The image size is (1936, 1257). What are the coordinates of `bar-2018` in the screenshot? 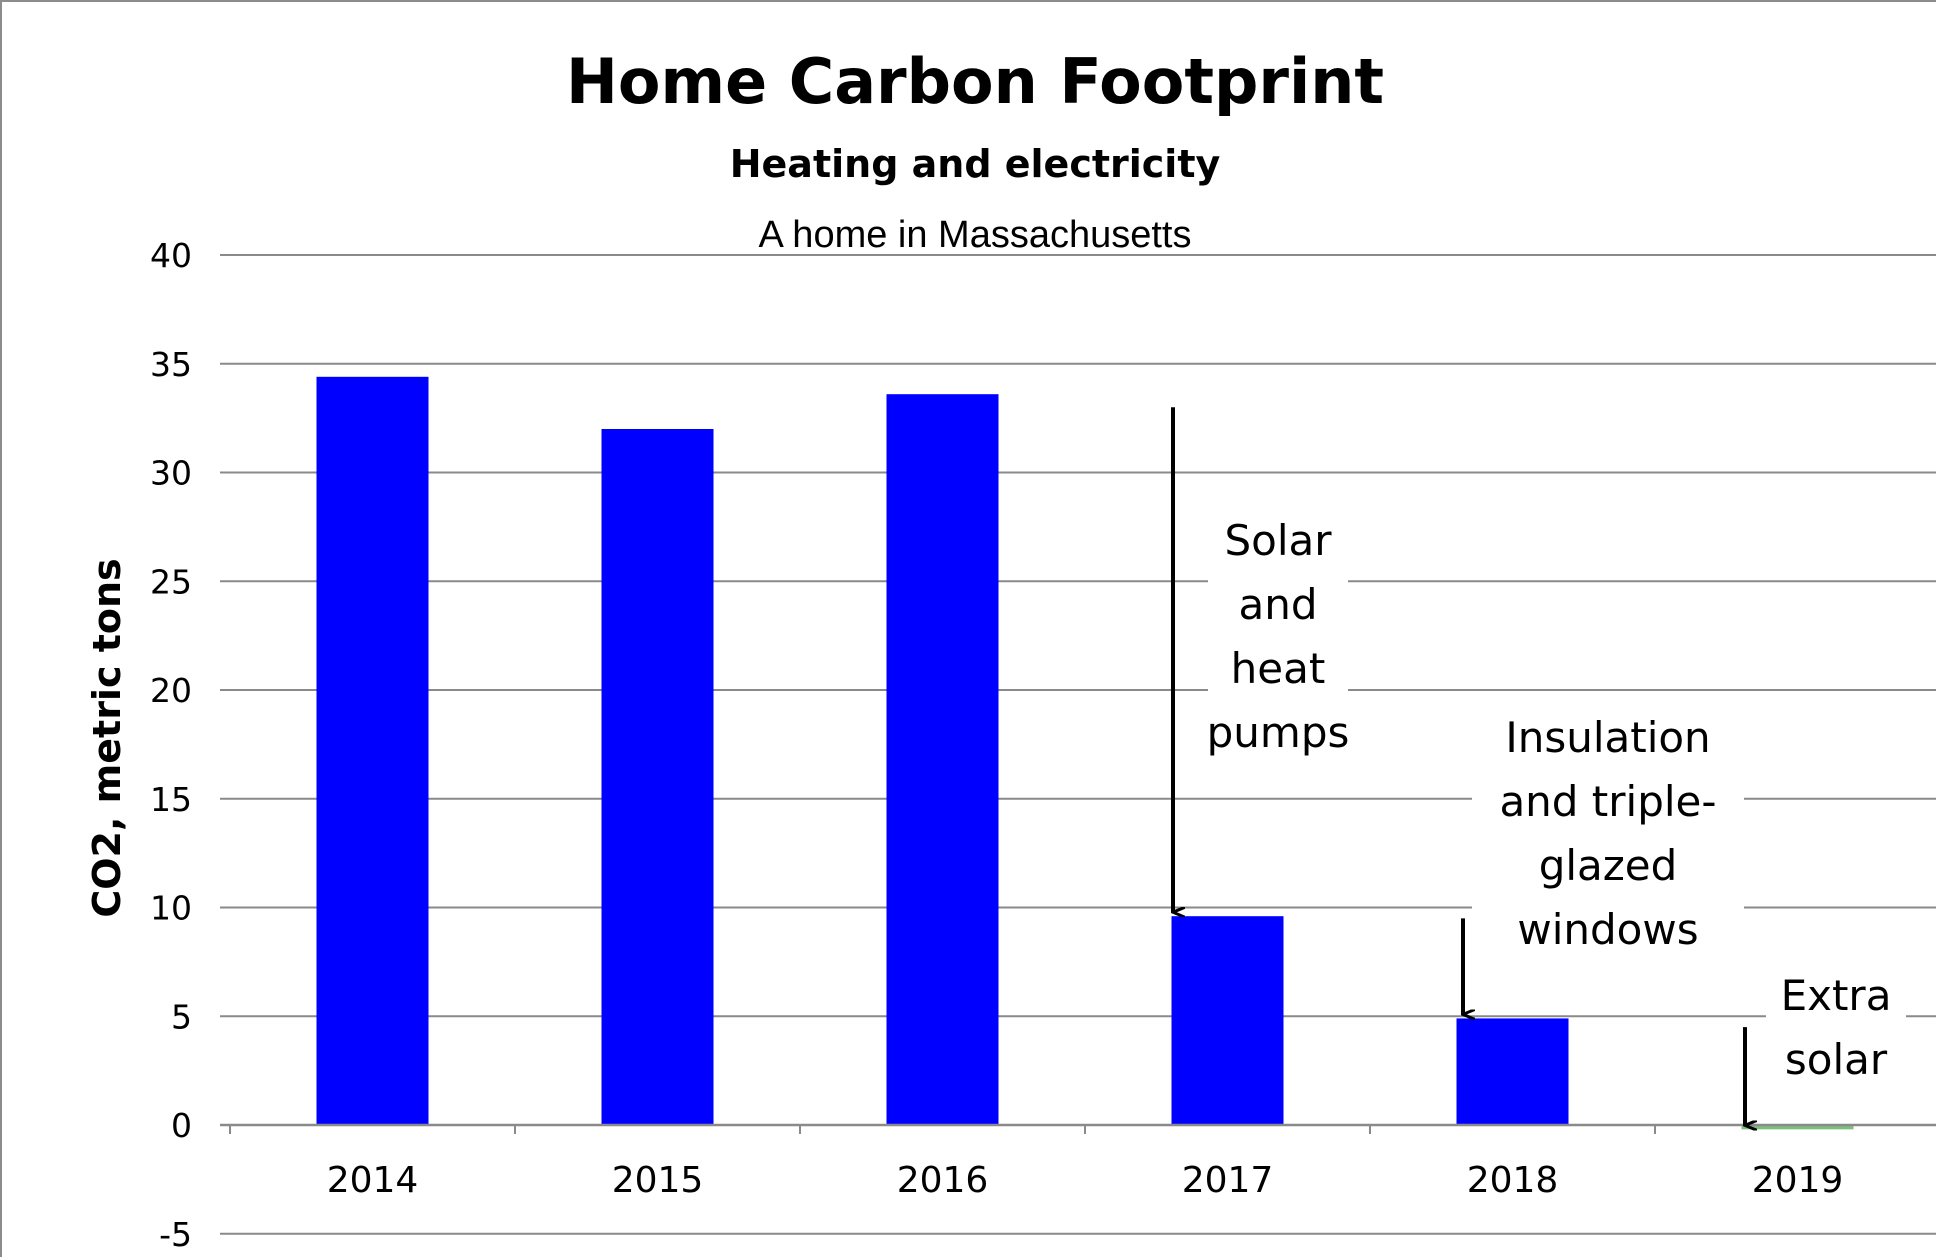 It's located at (1512, 1071).